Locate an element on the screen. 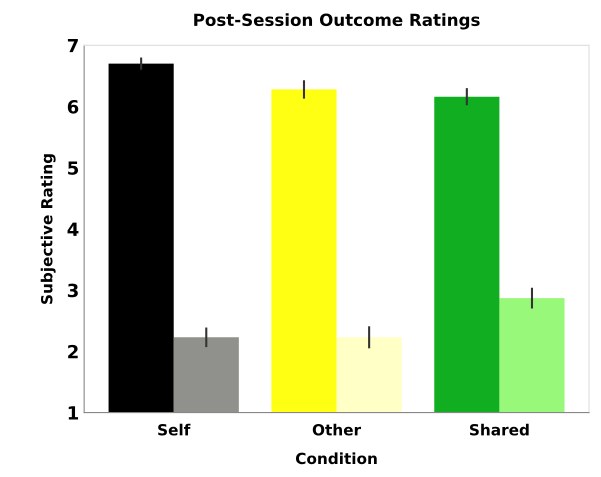 The width and height of the screenshot is (601, 477). y-tick-label: 5 is located at coordinates (73, 168).